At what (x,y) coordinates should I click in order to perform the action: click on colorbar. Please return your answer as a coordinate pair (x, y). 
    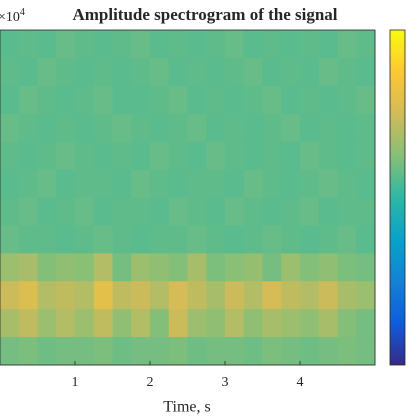
    Looking at the image, I should click on (397, 197).